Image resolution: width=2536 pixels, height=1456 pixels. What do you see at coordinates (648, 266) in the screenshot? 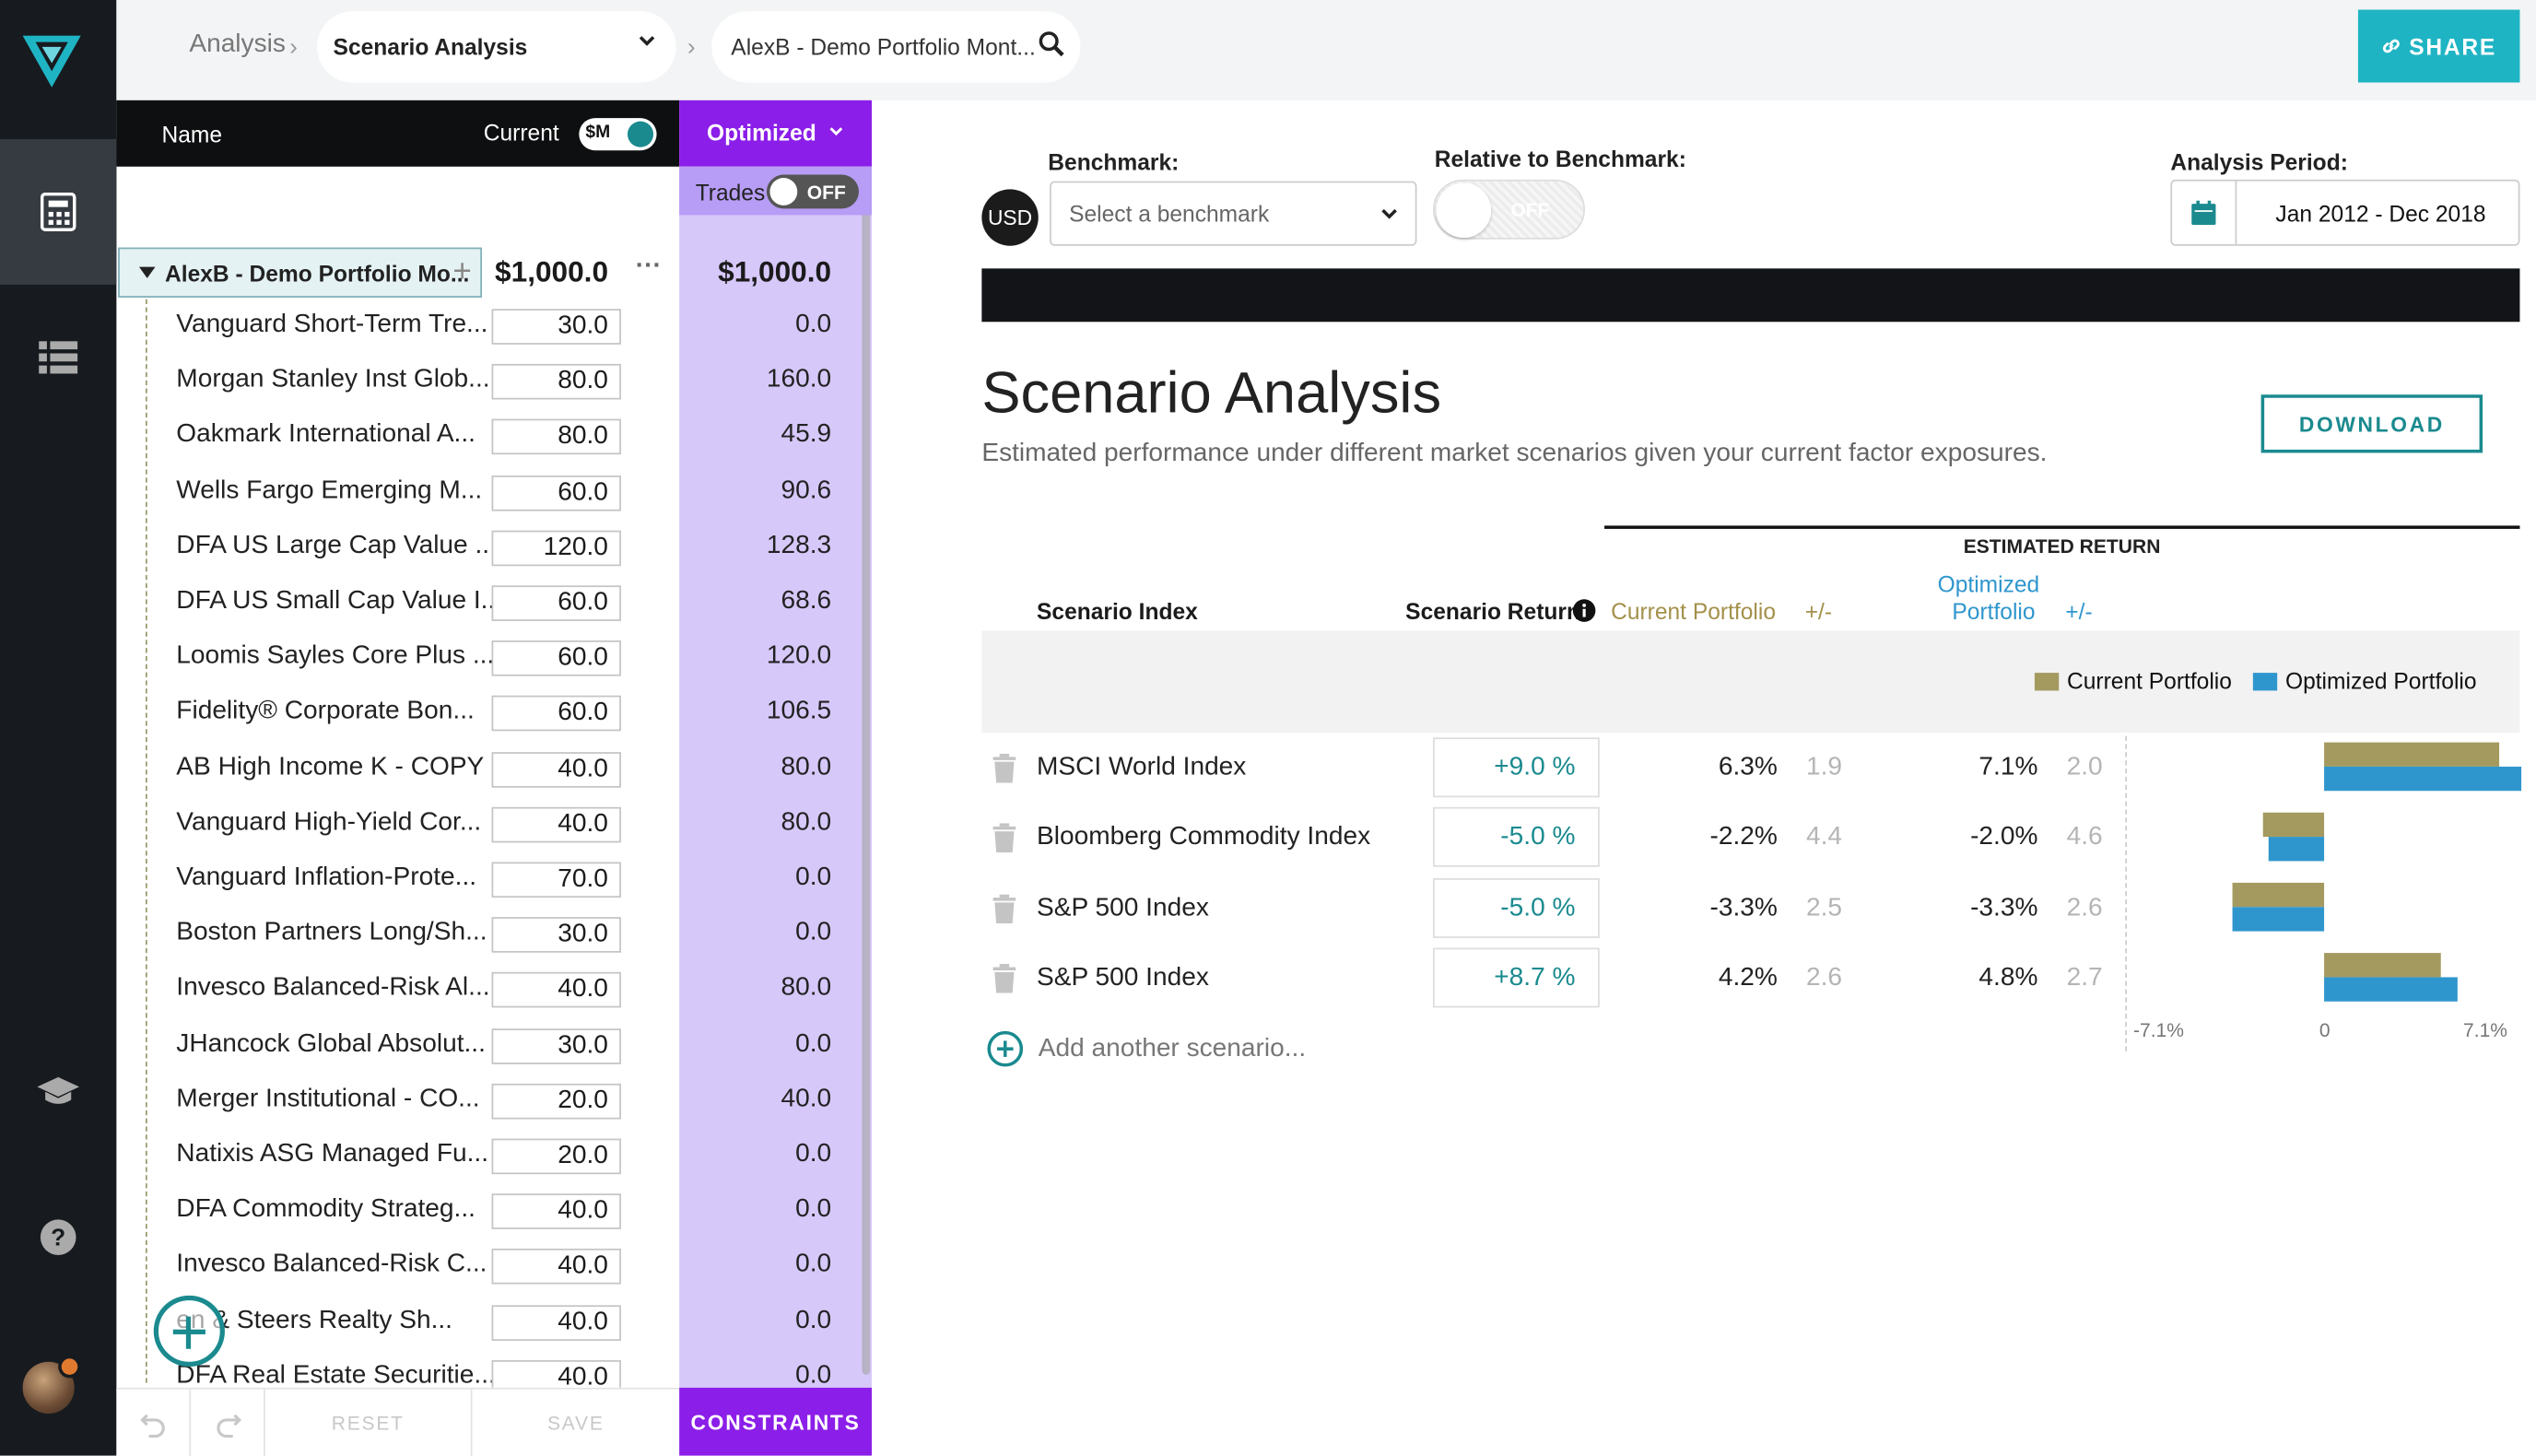
I see `more-options-icon: ···` at bounding box center [648, 266].